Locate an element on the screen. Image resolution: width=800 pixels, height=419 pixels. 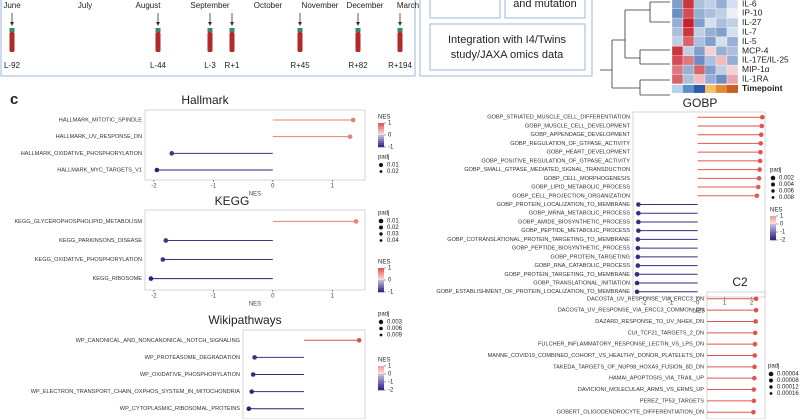
category-label: HALLMARK_OXIDATIVE_PHOSPHORYLATION is located at coordinates (81, 154).